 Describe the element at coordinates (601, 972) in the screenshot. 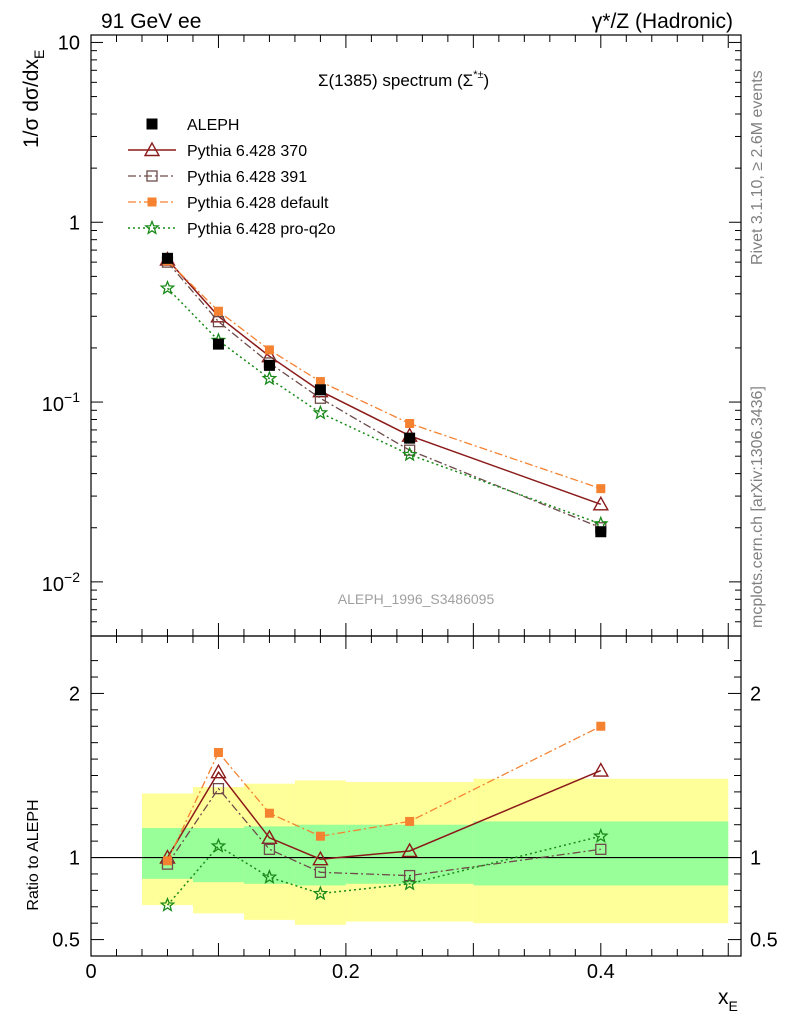

I see `x-tick-label: 0.4` at that location.